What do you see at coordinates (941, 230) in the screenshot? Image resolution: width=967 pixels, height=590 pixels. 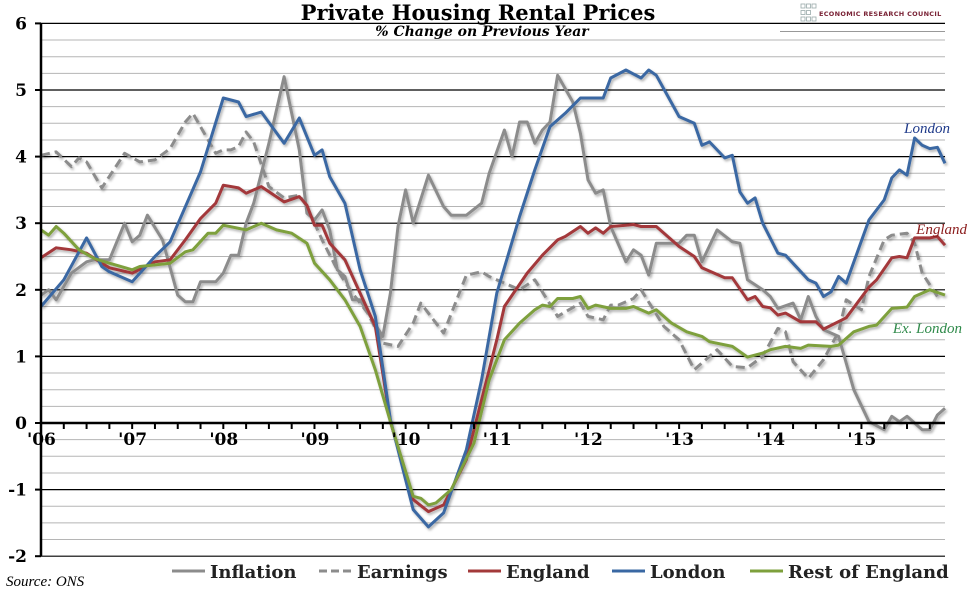 I see `annotation-england: England` at bounding box center [941, 230].